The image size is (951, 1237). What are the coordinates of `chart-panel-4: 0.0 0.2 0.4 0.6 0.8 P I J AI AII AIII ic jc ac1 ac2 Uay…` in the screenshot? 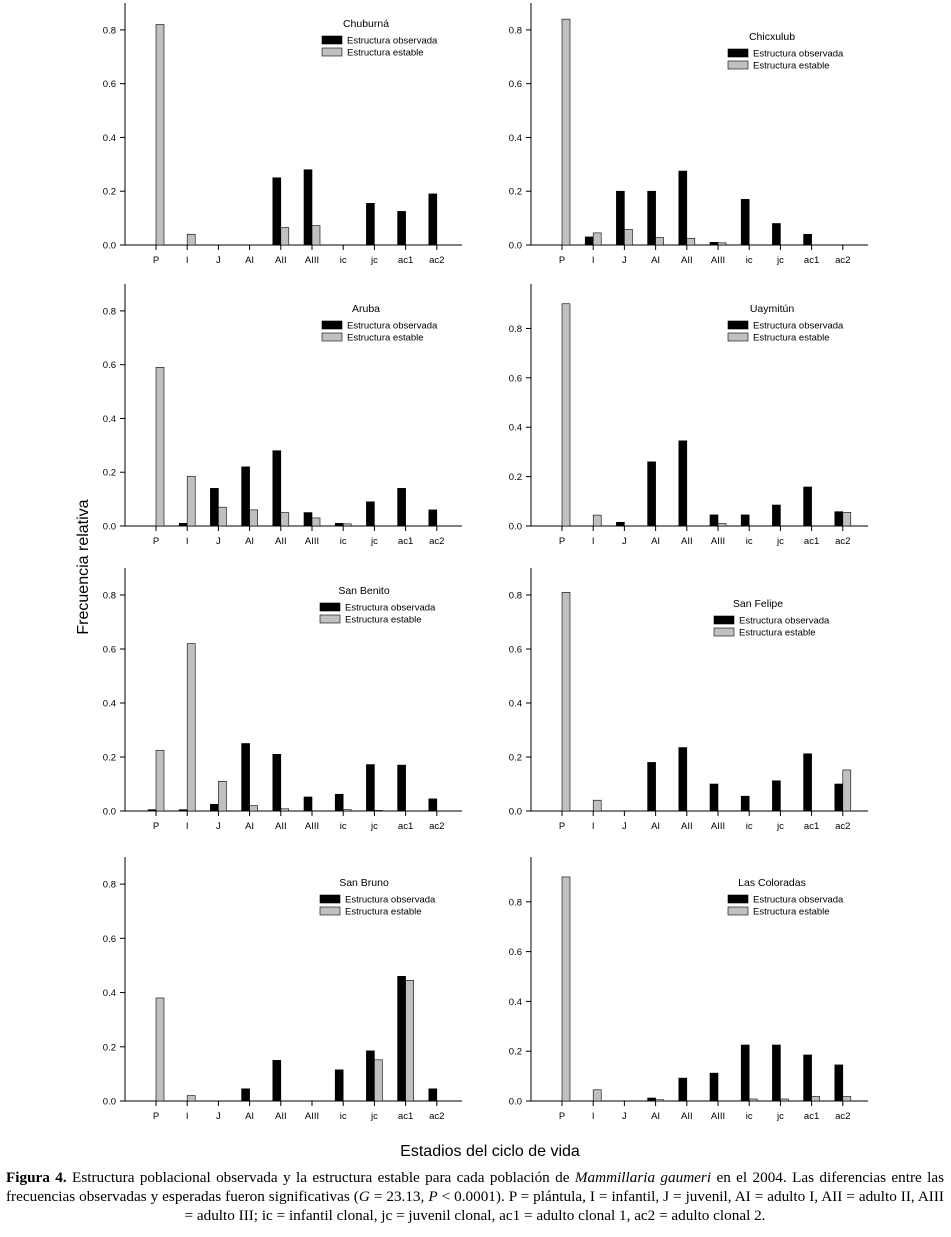 It's located at (688, 415).